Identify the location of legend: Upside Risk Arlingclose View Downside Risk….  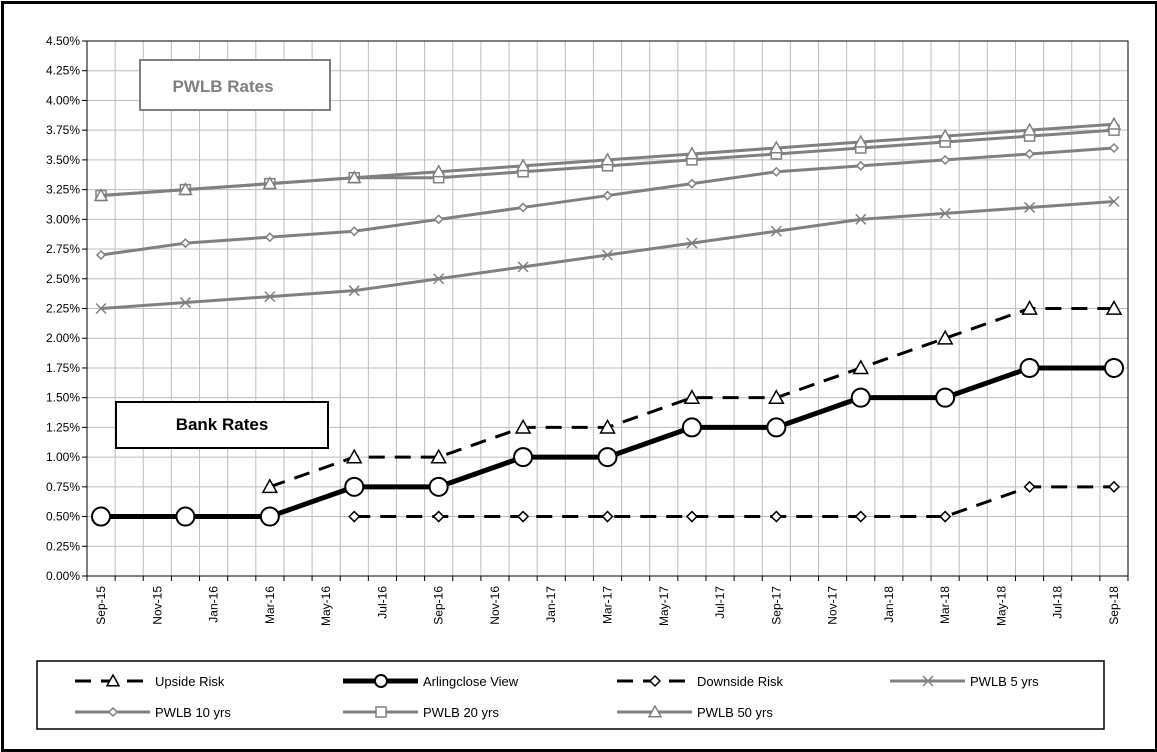
(570, 695).